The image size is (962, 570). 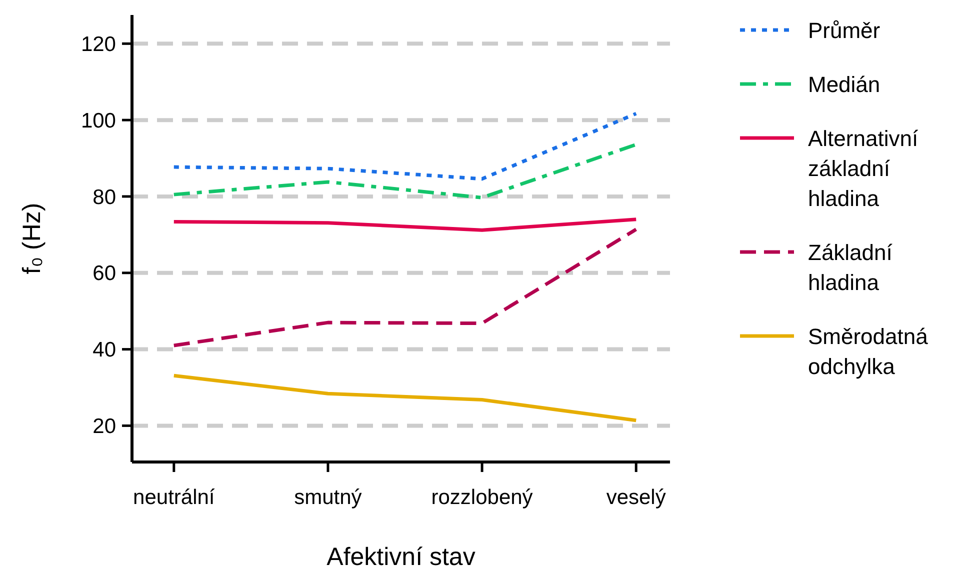 I want to click on y-tick-label: 80, so click(x=104, y=197).